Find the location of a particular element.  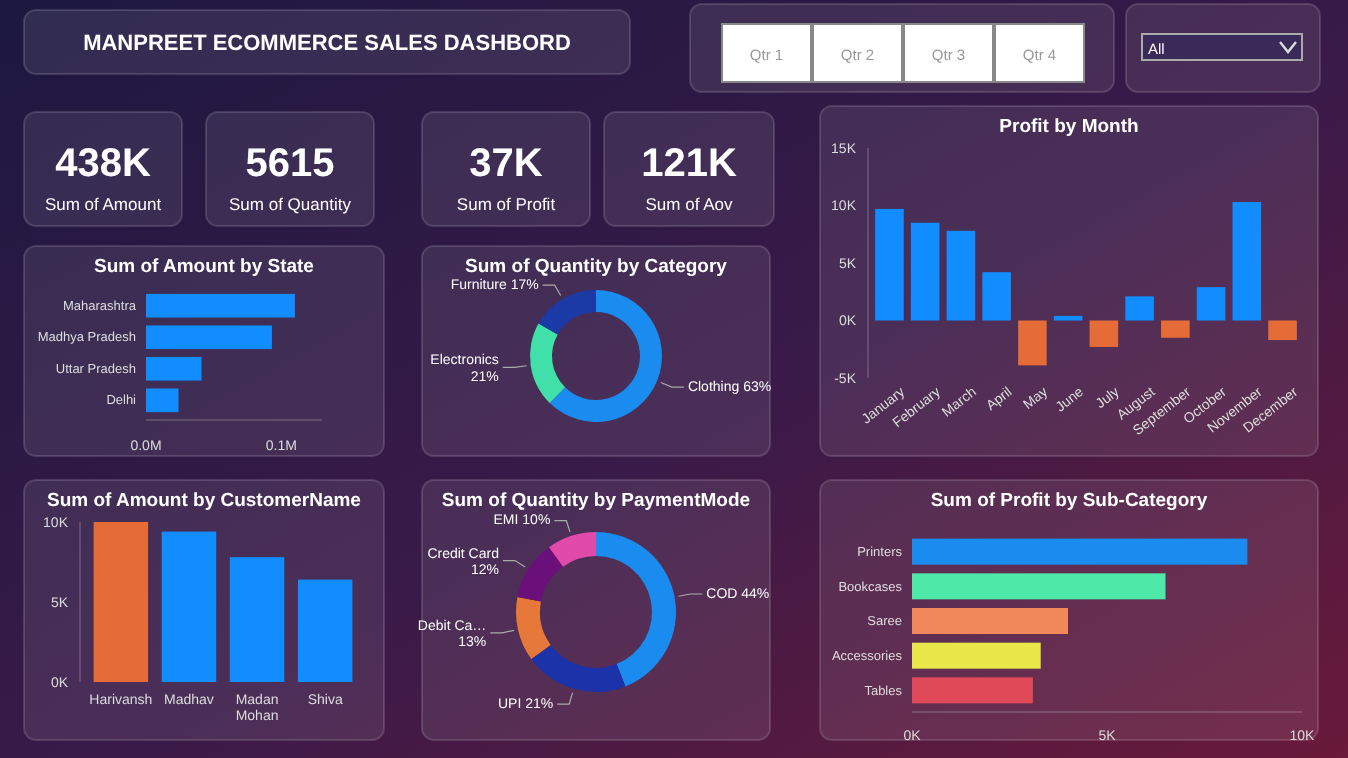

text: 5615 is located at coordinates (290, 164).